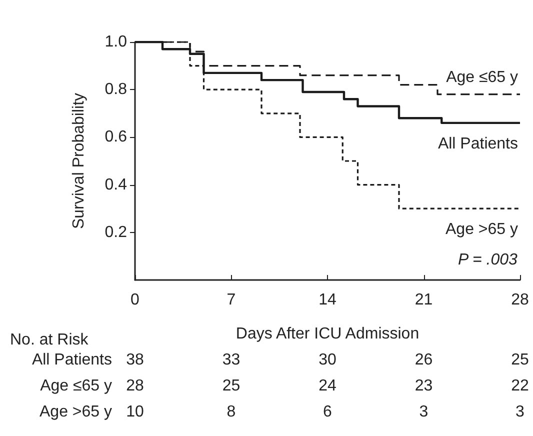 The height and width of the screenshot is (436, 533). Describe the element at coordinates (76, 386) in the screenshot. I see `text: Age ≤65 y` at that location.